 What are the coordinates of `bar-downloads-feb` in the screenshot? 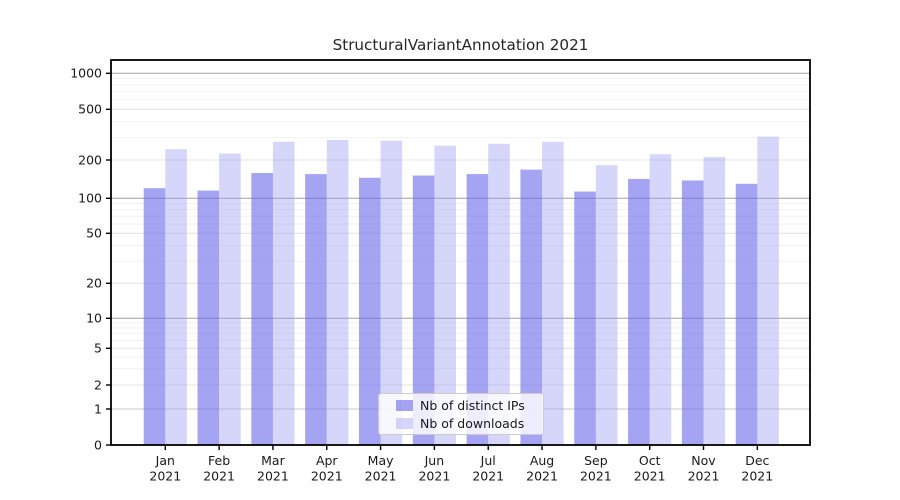 It's located at (230, 299).